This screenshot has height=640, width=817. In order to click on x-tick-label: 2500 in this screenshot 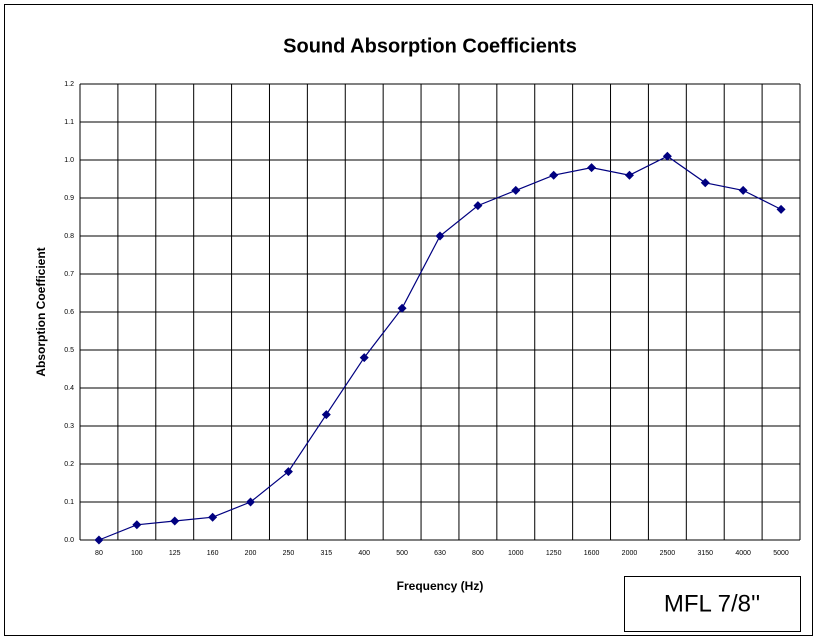, I will do `click(668, 553)`.